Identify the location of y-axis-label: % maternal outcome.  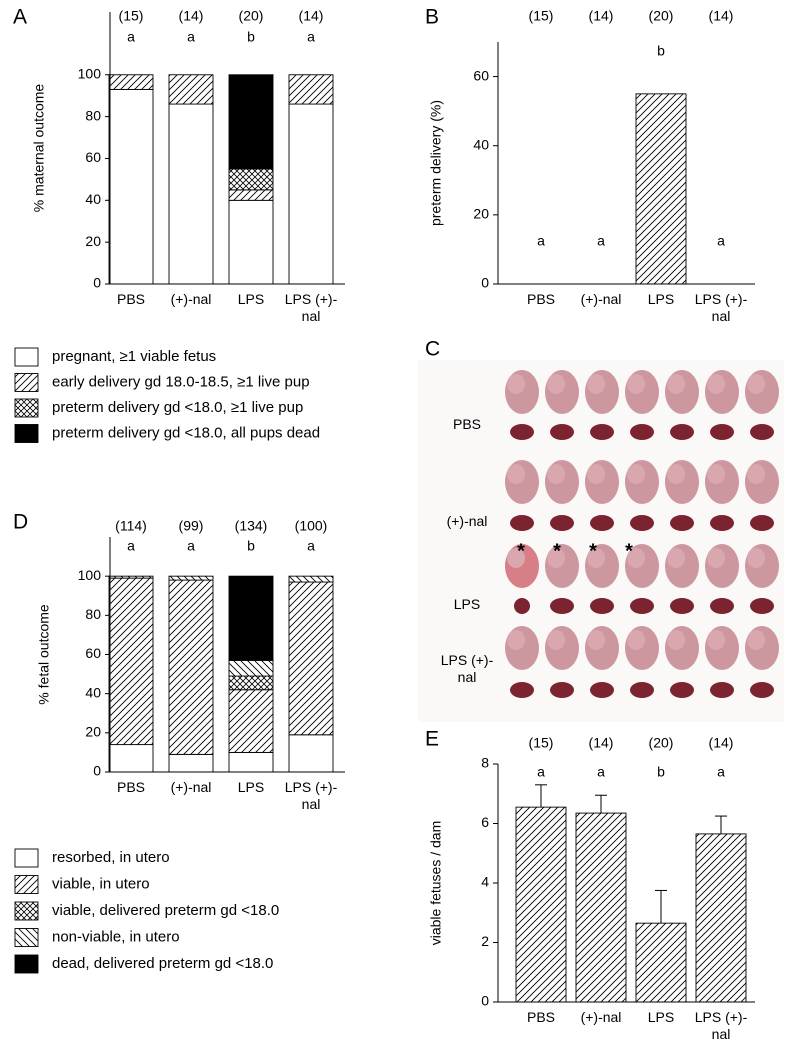
(39, 148).